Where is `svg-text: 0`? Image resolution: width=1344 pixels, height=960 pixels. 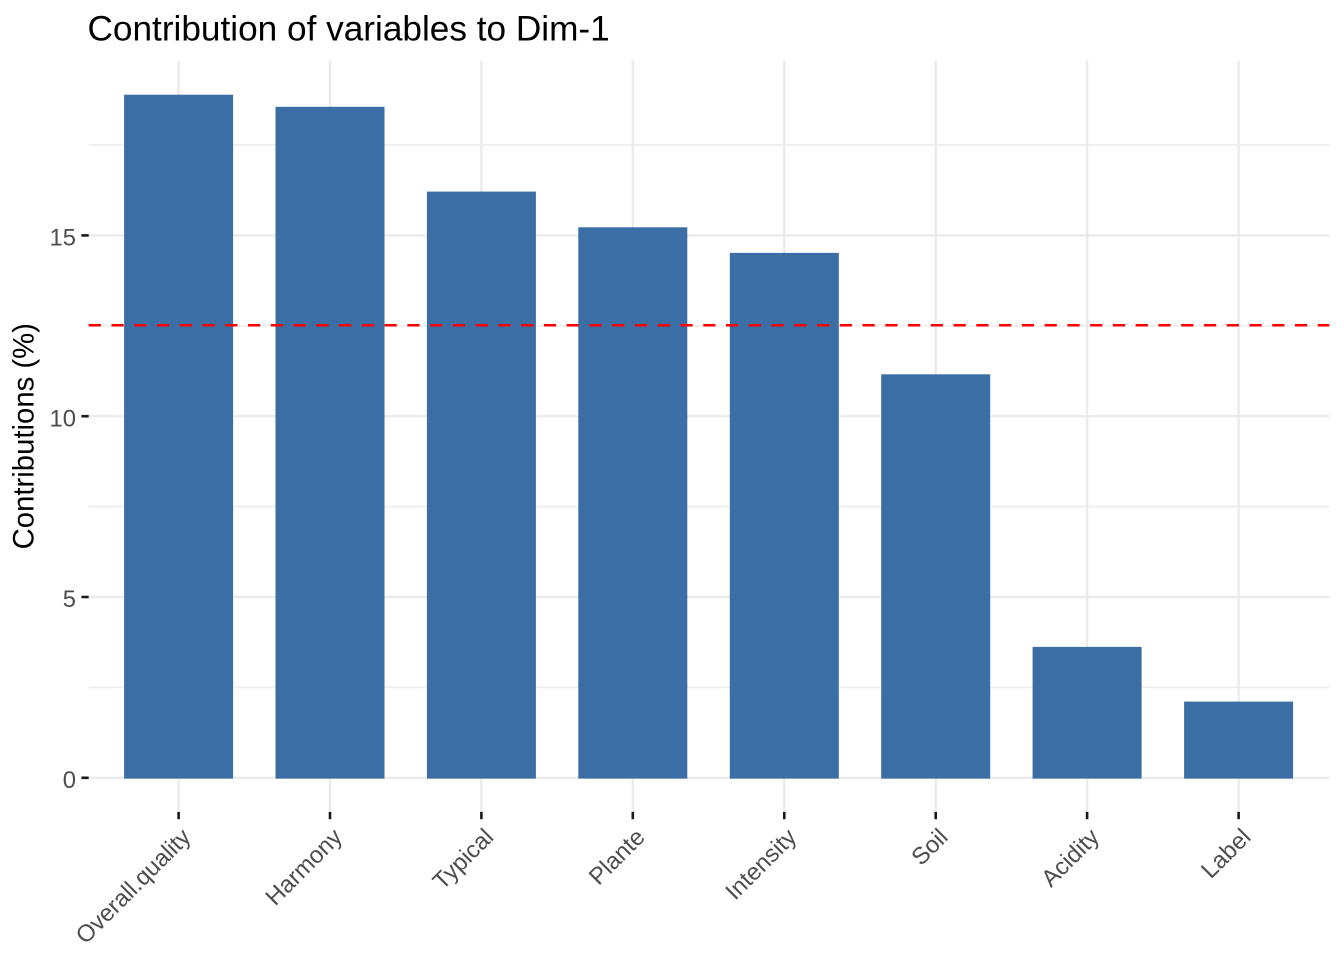
svg-text: 0 is located at coordinates (69, 780).